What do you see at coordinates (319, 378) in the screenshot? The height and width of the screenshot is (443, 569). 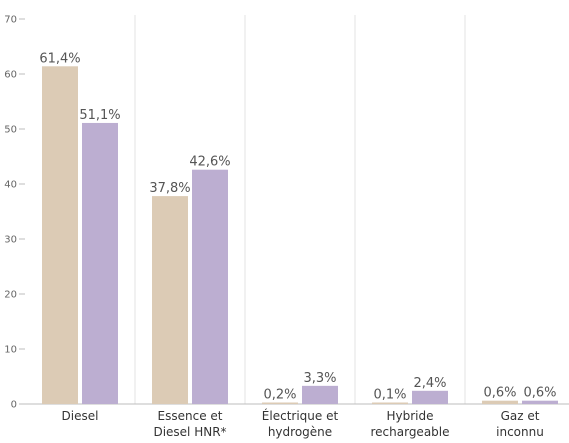 I see `data-label-series-2: 3,3%` at bounding box center [319, 378].